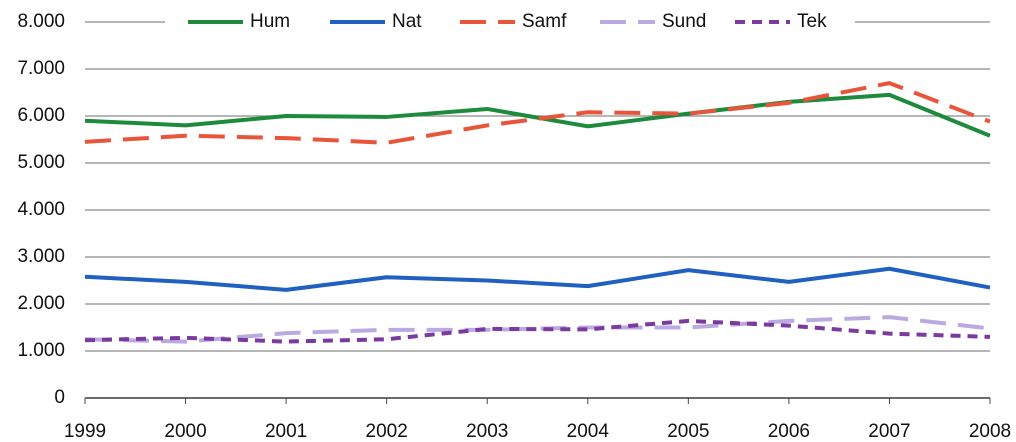 The width and height of the screenshot is (1016, 442). Describe the element at coordinates (487, 431) in the screenshot. I see `x-tick-label: 2003` at that location.